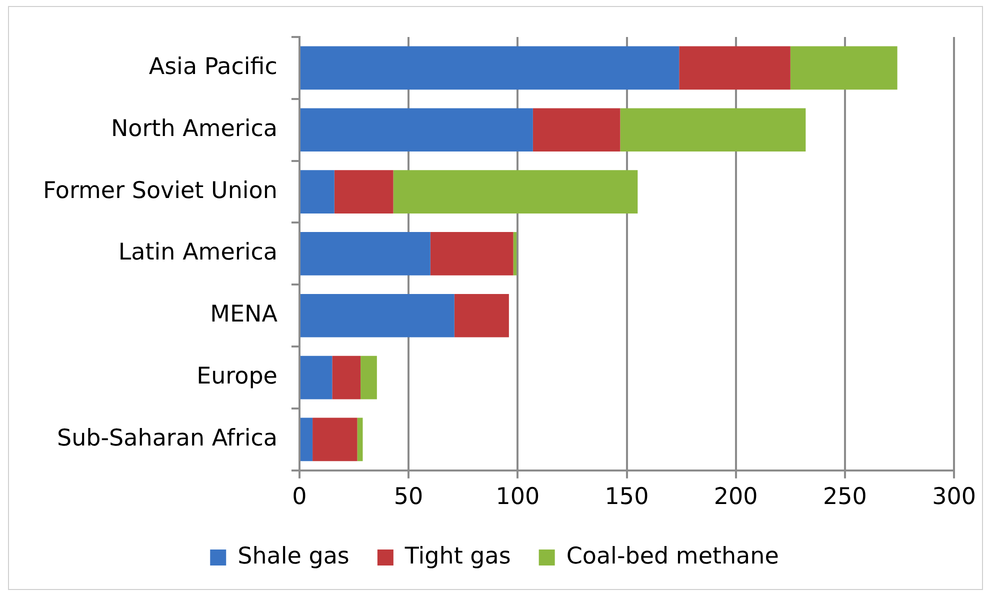 Image resolution: width=991 pixels, height=596 pixels. Describe the element at coordinates (845, 497) in the screenshot. I see `x-tick-label: 250` at that location.